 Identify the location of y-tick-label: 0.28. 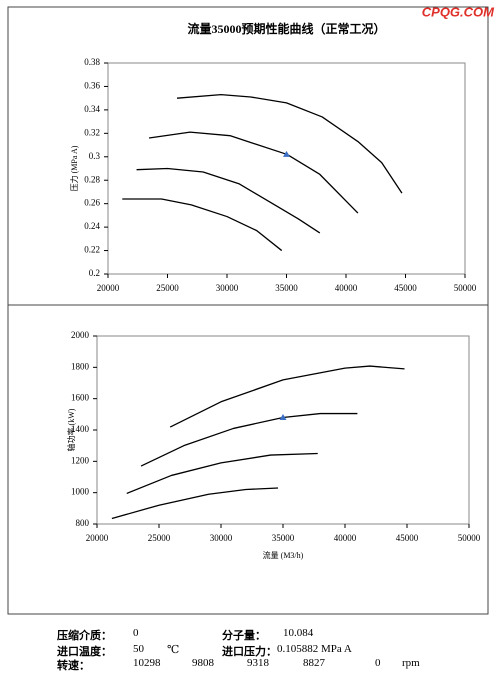
(92, 179).